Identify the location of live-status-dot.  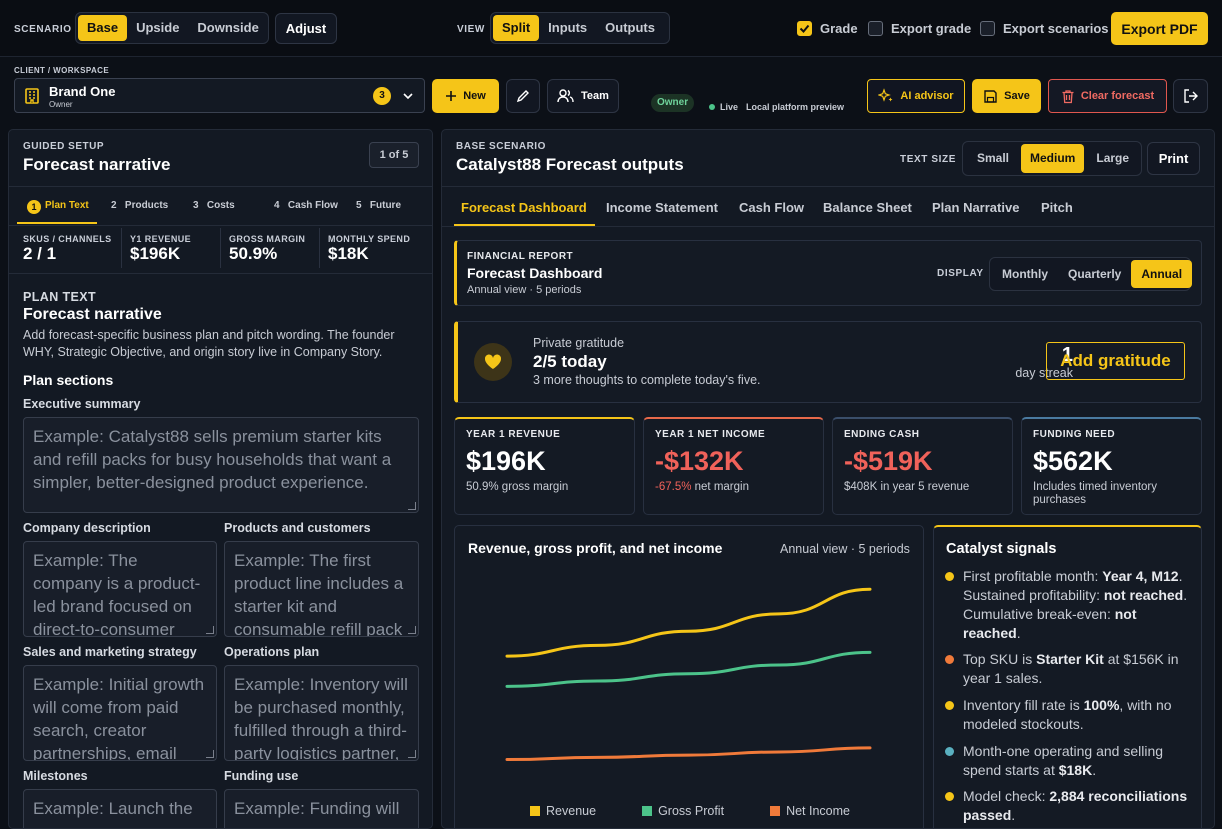
(712, 107).